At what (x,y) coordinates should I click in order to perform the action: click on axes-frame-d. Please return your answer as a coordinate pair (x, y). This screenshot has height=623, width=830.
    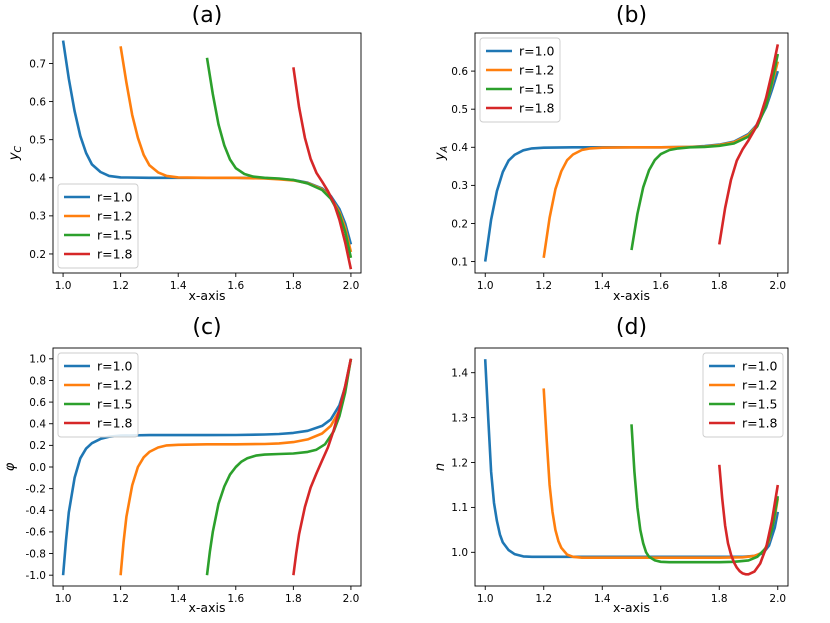
    Looking at the image, I should click on (631, 467).